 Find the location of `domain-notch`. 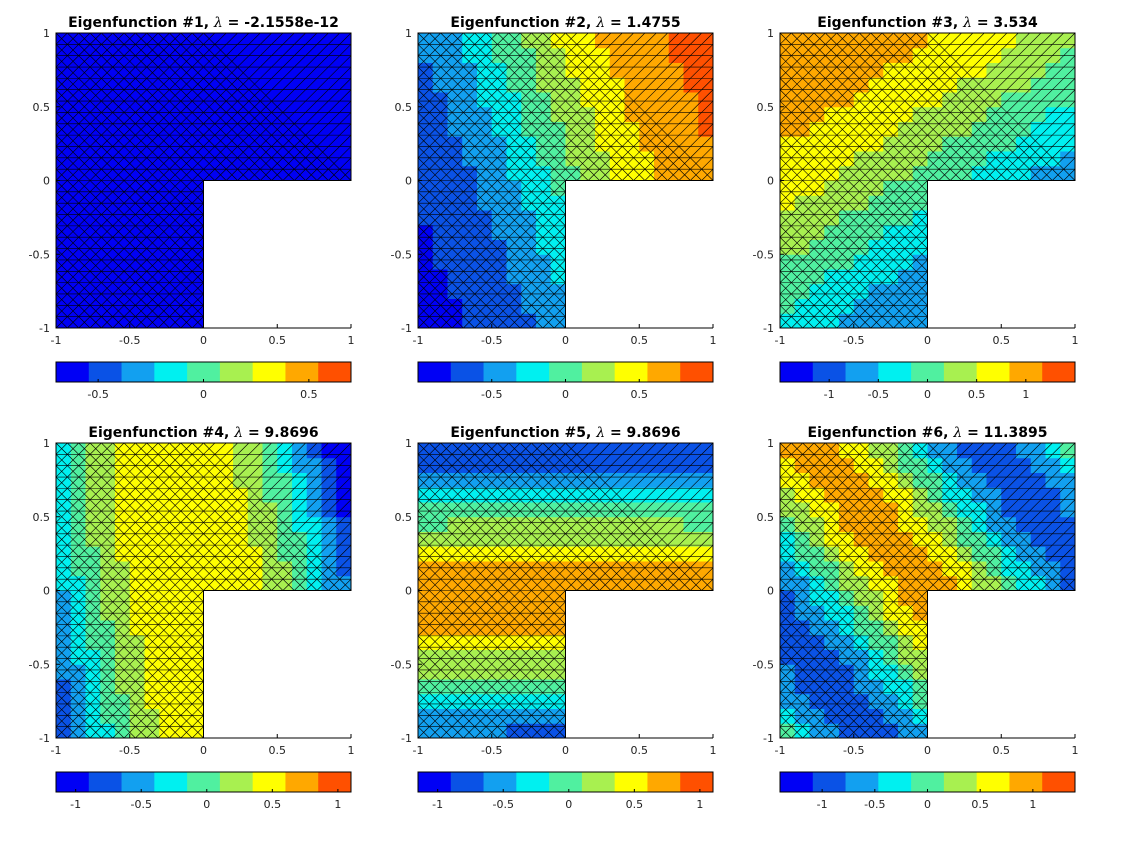

domain-notch is located at coordinates (1001, 254).